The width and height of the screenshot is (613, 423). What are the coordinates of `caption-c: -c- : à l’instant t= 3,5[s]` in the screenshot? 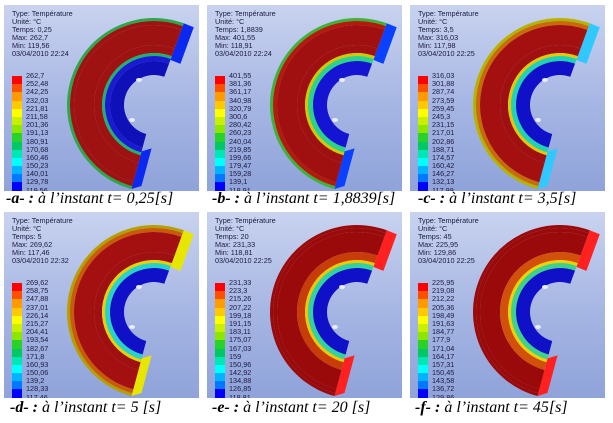 It's located at (497, 199).